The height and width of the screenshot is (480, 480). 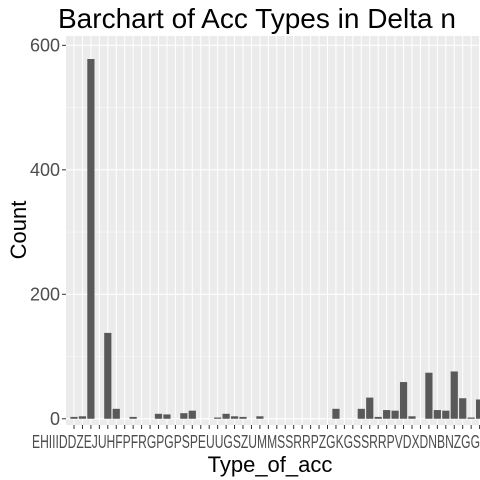 What do you see at coordinates (55, 419) in the screenshot?
I see `y-tick-label: 0` at bounding box center [55, 419].